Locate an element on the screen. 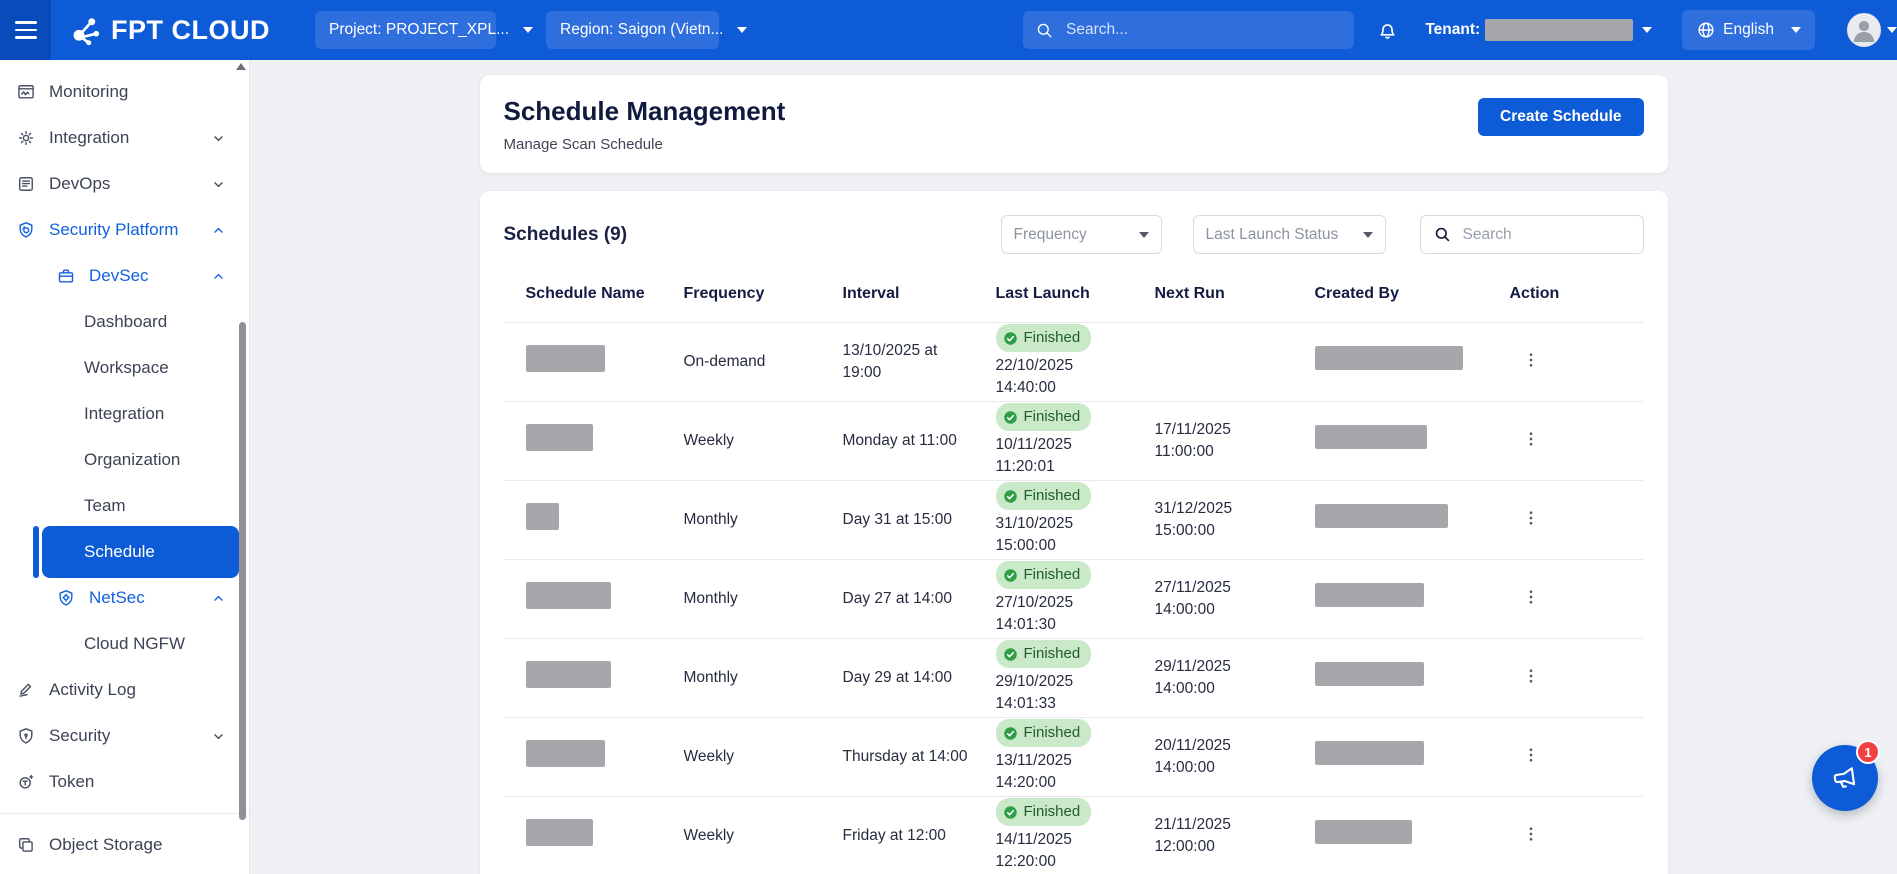 The image size is (1897, 874). language-selector: English is located at coordinates (1748, 30).